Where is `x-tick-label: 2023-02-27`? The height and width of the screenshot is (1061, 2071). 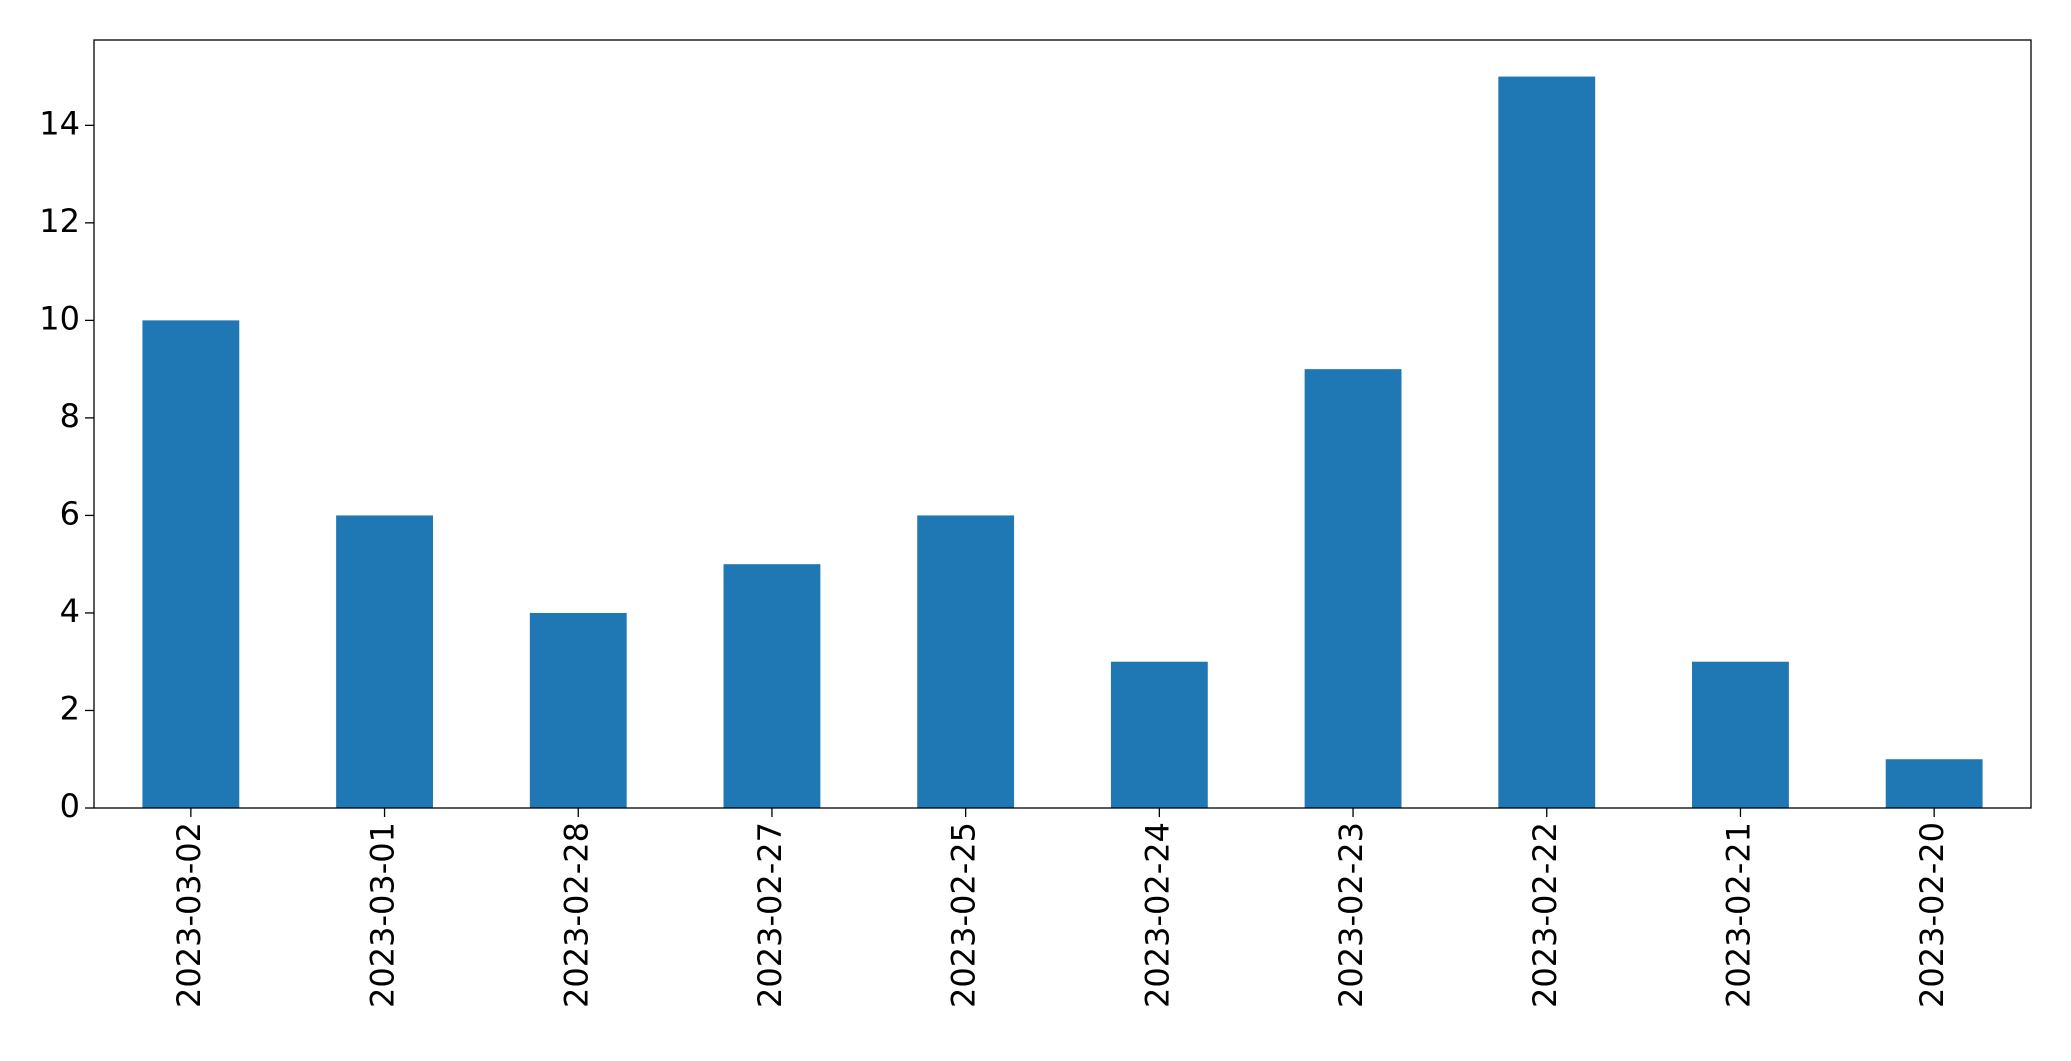 x-tick-label: 2023-02-27 is located at coordinates (770, 915).